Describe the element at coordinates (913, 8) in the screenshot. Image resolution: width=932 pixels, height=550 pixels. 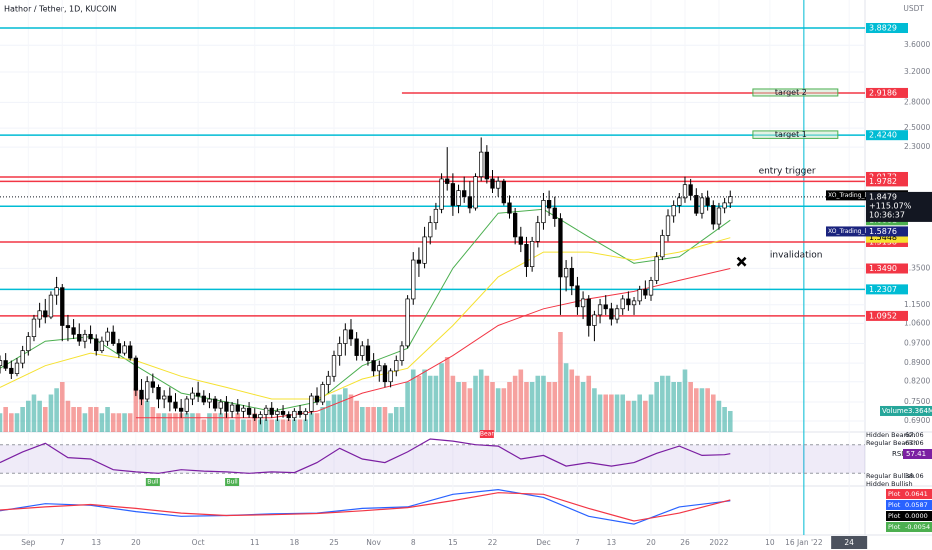
I see `currency: USDT` at that location.